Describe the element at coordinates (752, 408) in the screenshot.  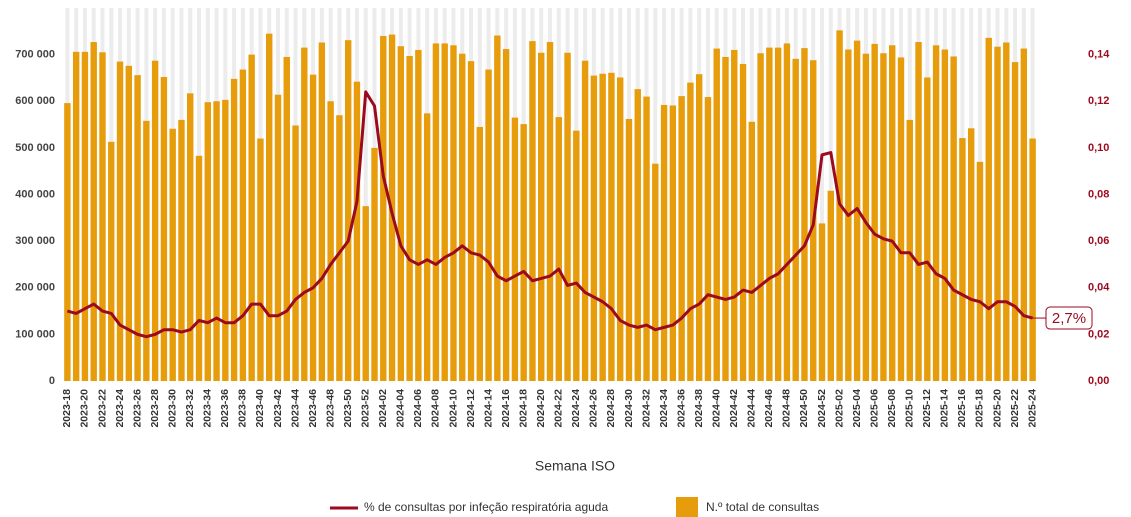
I see `x-tick-label: 2024-44` at that location.